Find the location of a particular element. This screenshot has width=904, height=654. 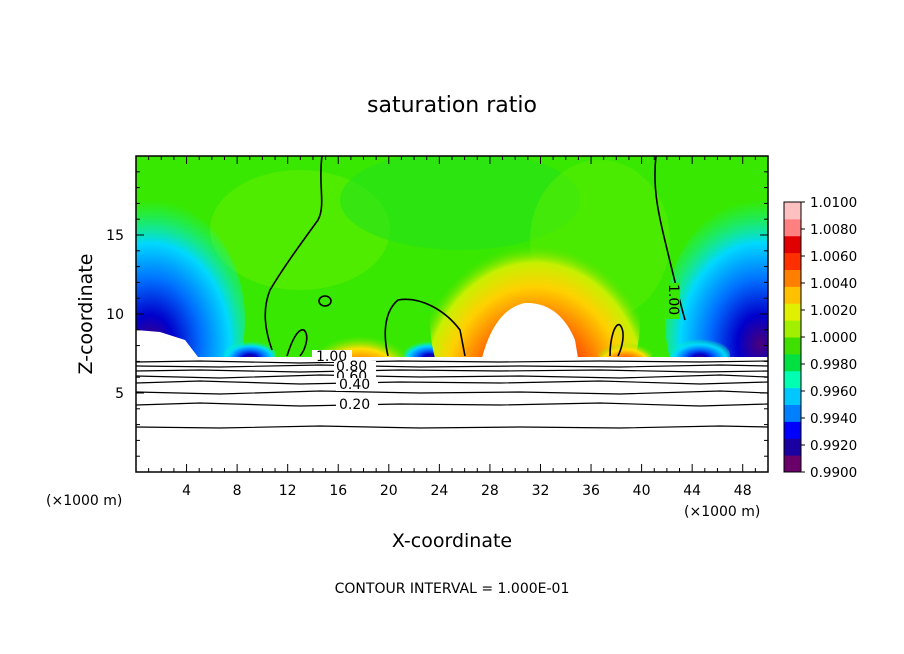

x-tick-label: 32 is located at coordinates (541, 491).